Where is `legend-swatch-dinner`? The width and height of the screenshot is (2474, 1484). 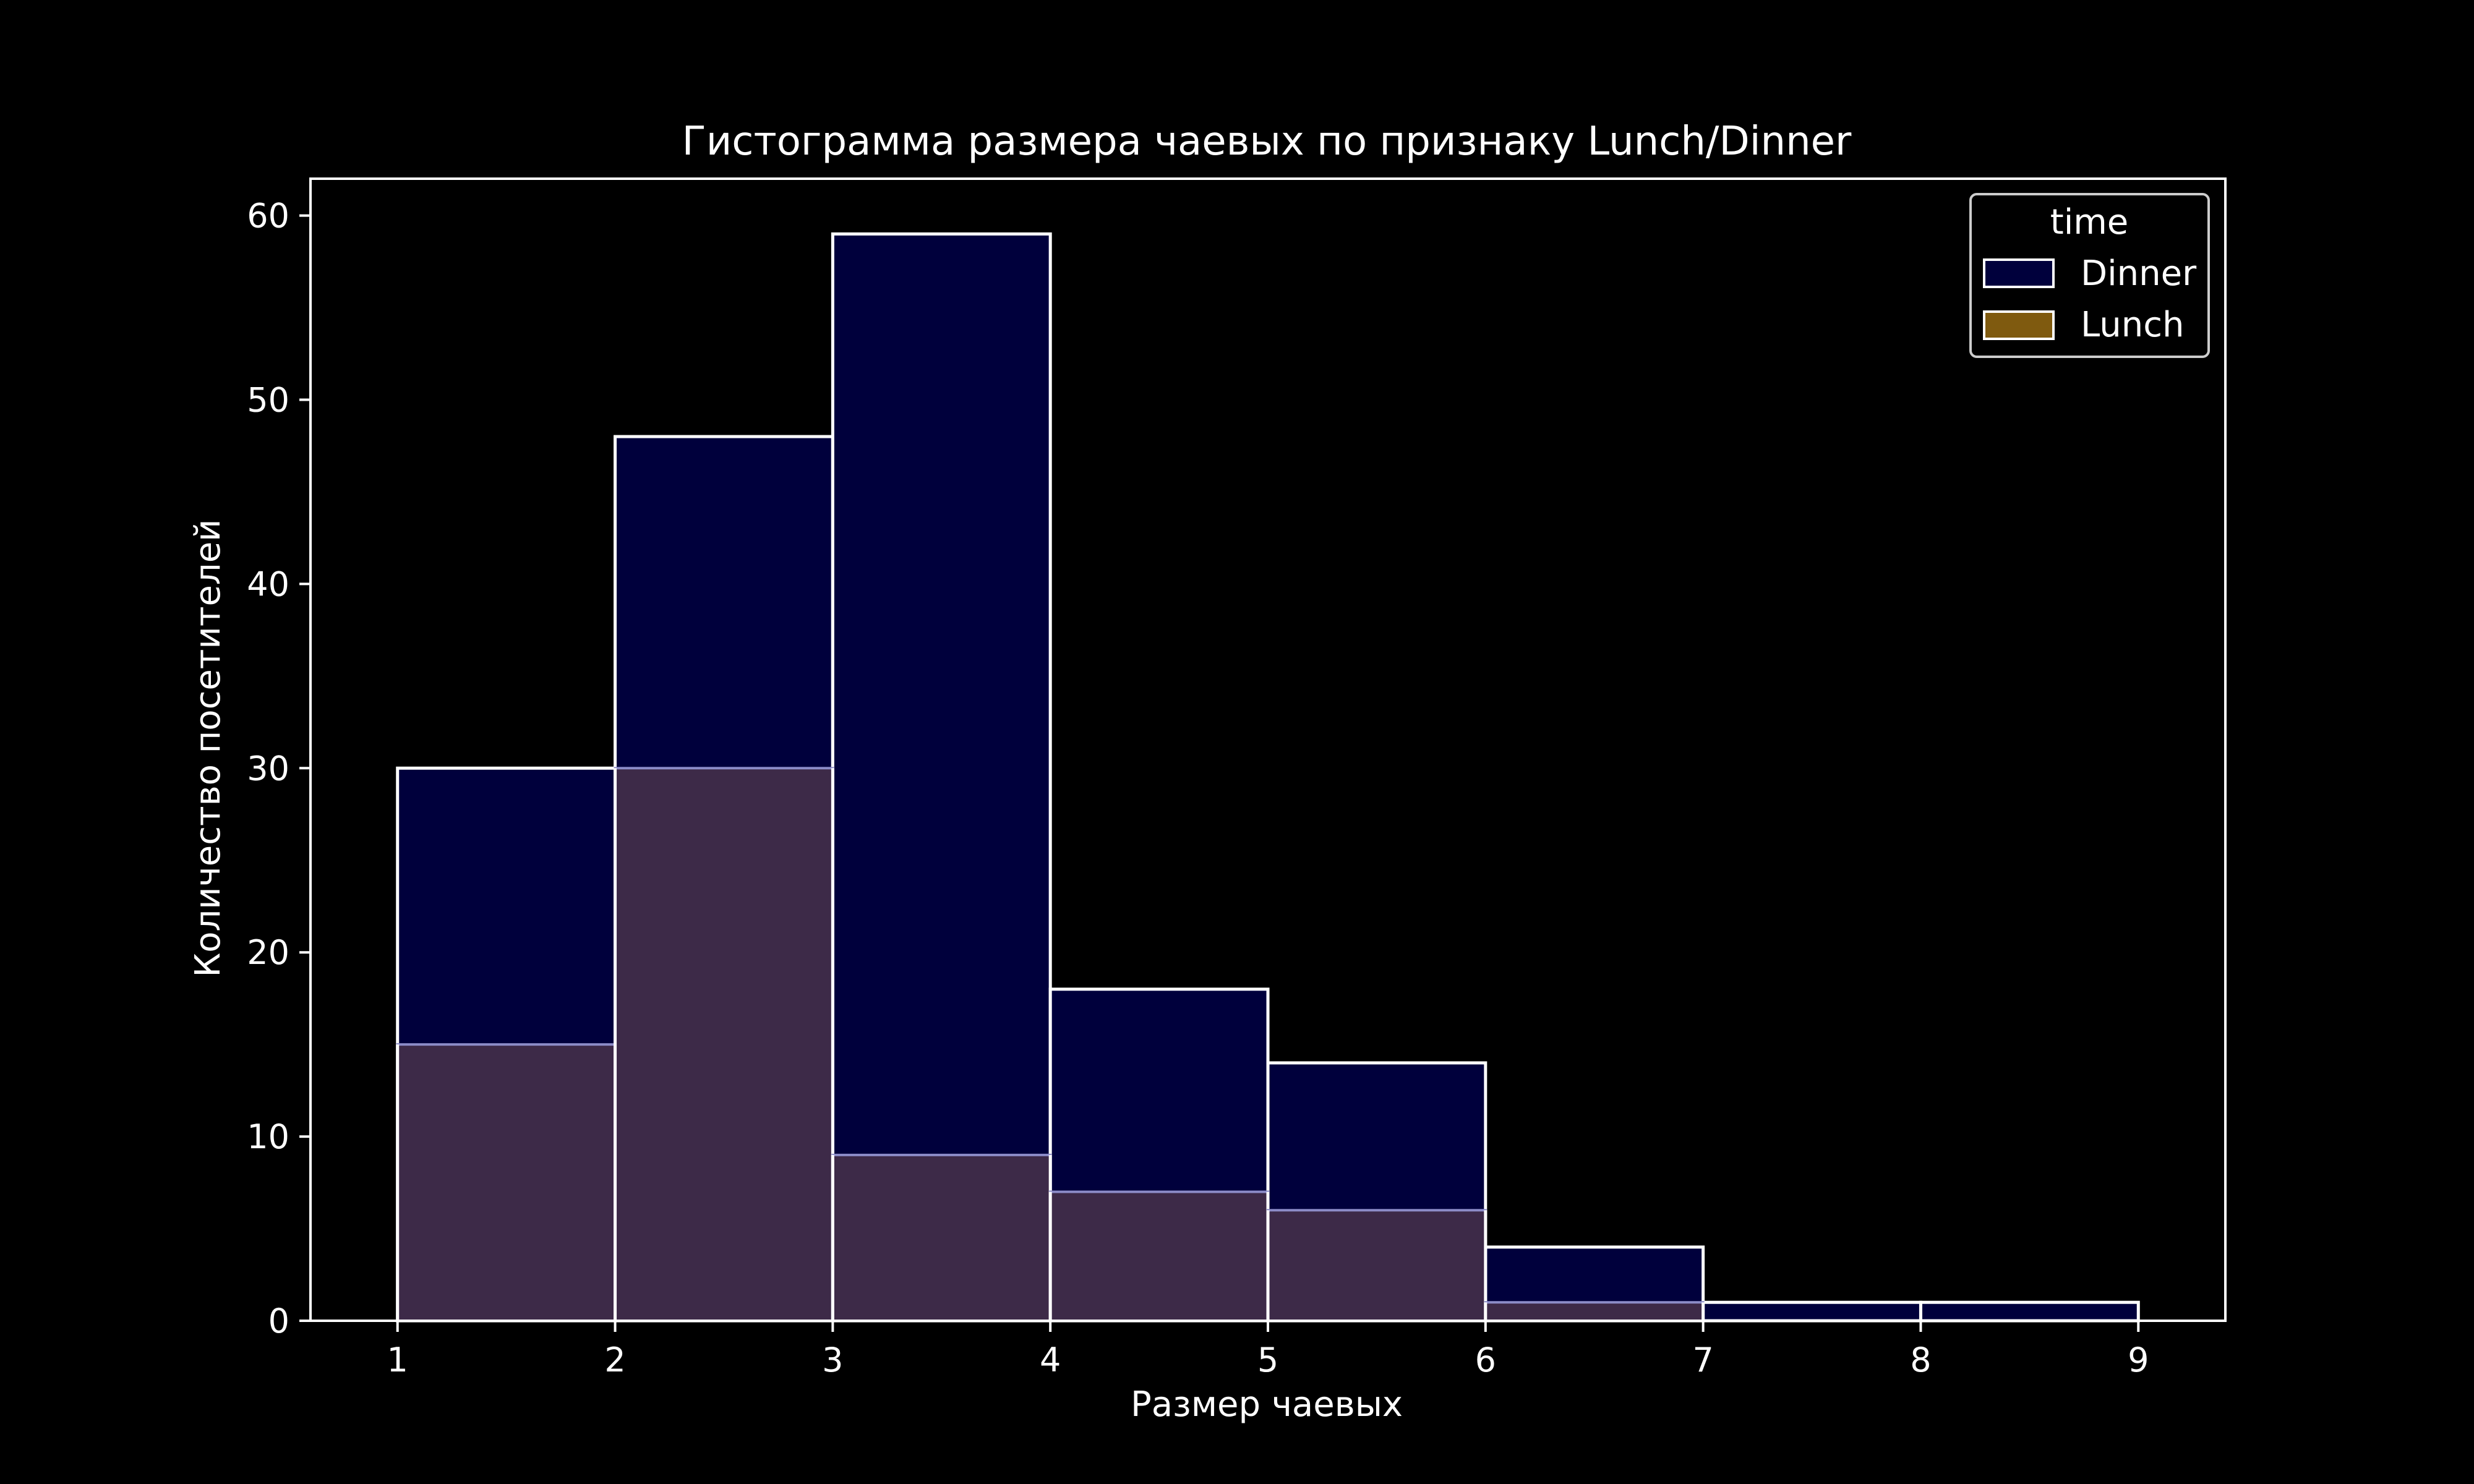
legend-swatch-dinner is located at coordinates (2019, 273).